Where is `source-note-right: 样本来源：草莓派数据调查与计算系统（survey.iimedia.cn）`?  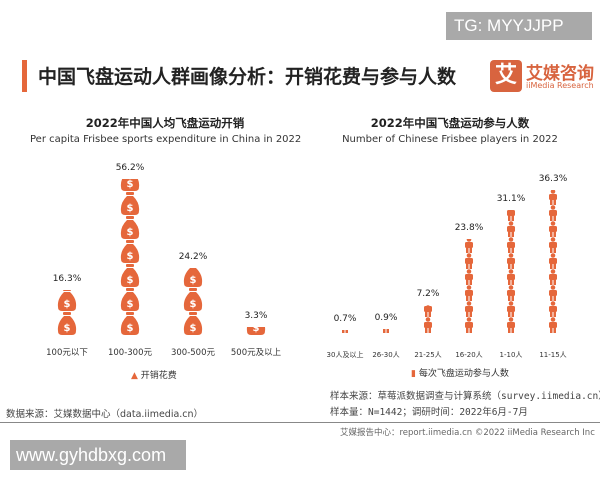
source-note-right: 样本来源：草莓派数据调查与计算系统（survey.iimedia.cn） is located at coordinates (465, 396).